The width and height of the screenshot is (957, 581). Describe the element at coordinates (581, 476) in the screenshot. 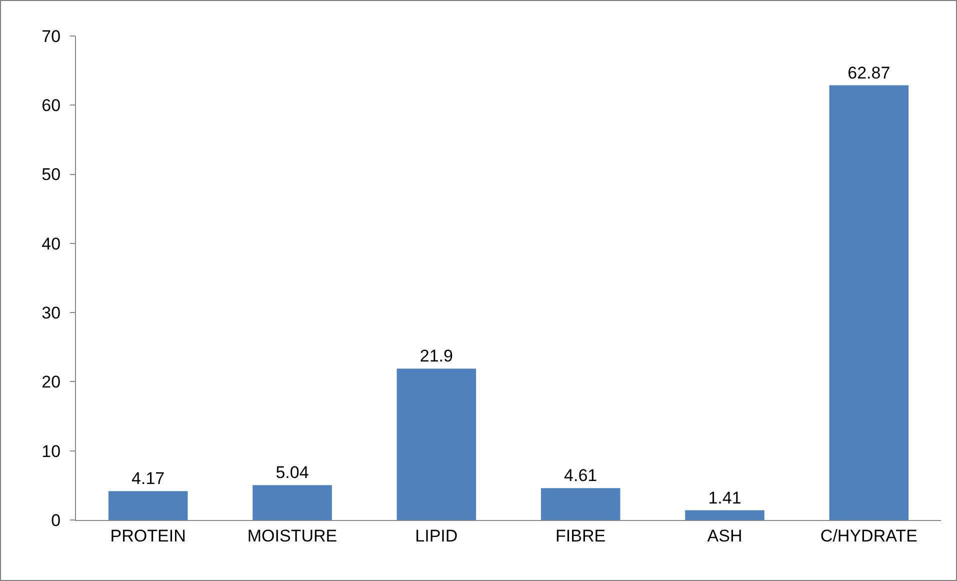

I see `data-label: 4.61` at that location.